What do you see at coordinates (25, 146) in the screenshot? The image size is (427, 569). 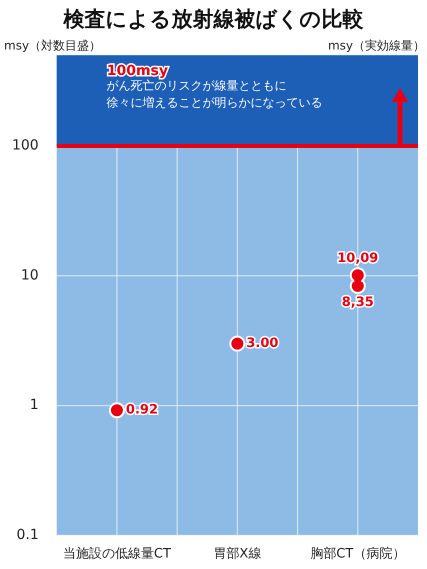 I see `y-tick-label: 100` at bounding box center [25, 146].